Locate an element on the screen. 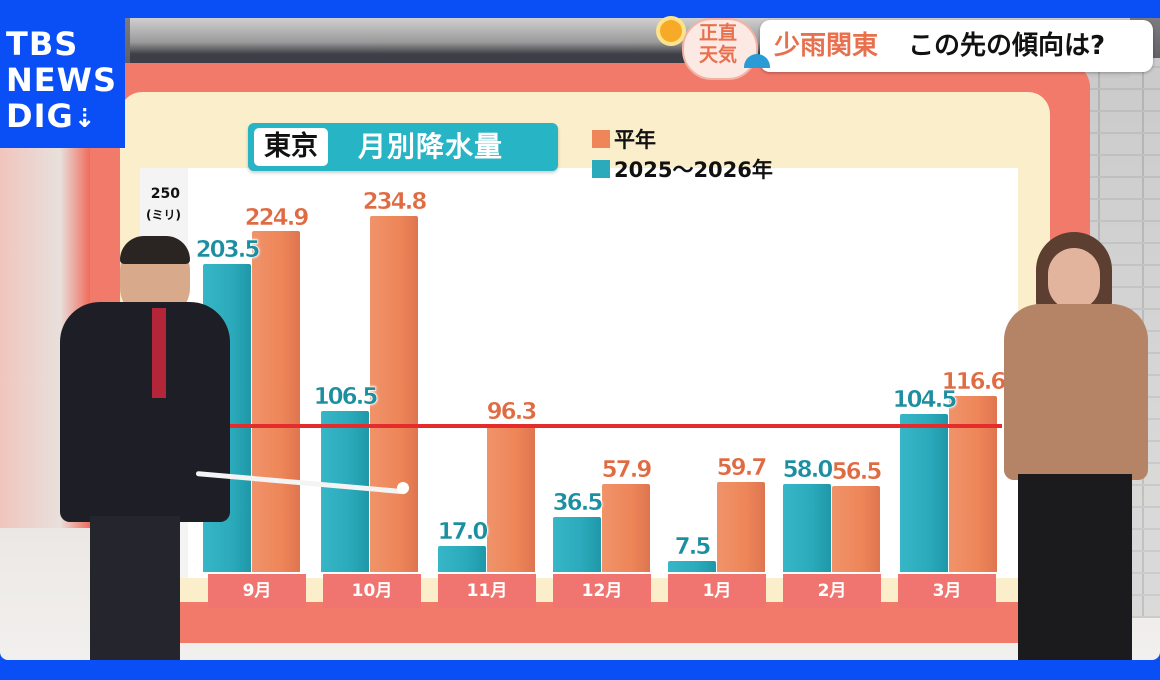 This screenshot has height=680, width=1160. legend-swatch-normal is located at coordinates (601, 139).